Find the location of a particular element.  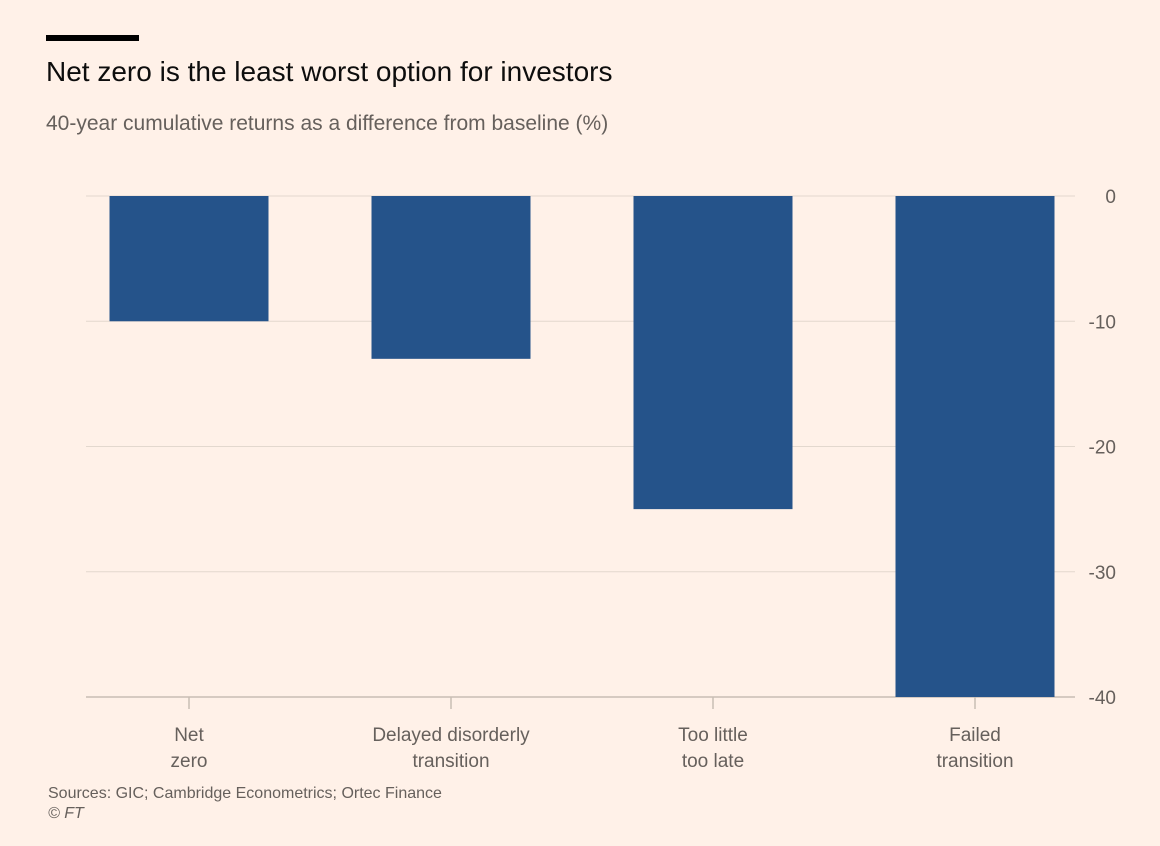

y-tick-label: -40 is located at coordinates (1102, 698).